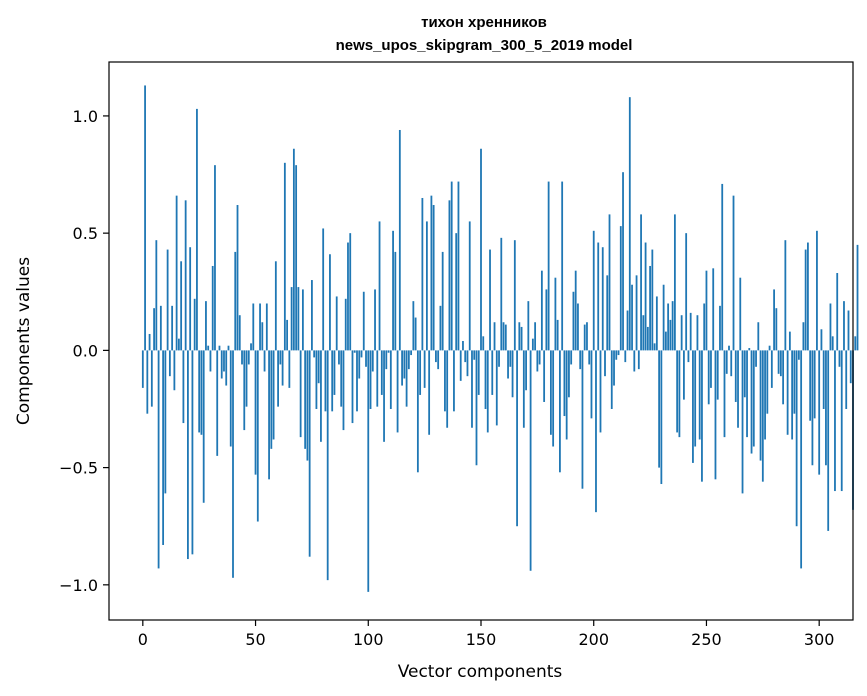 Image resolution: width=867 pixels, height=696 pixels. I want to click on y-tick-label: −1.0, so click(78, 585).